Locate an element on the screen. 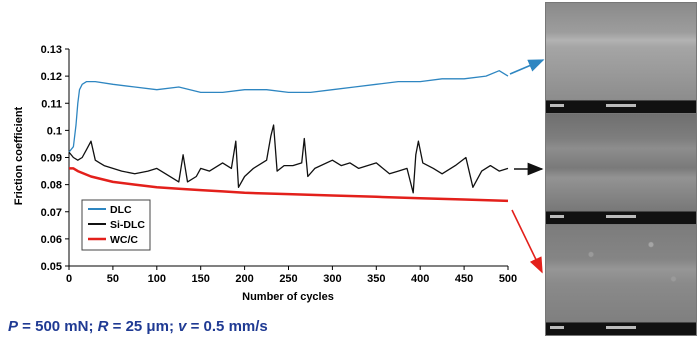 This screenshot has height=337, width=700. legend-label-wcc: WC/C is located at coordinates (124, 240).